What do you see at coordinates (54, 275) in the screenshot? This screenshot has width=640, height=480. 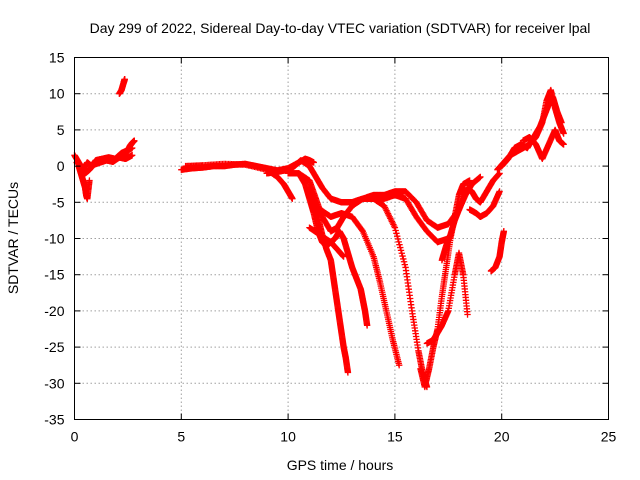 I see `y-tick-label: -15` at bounding box center [54, 275].